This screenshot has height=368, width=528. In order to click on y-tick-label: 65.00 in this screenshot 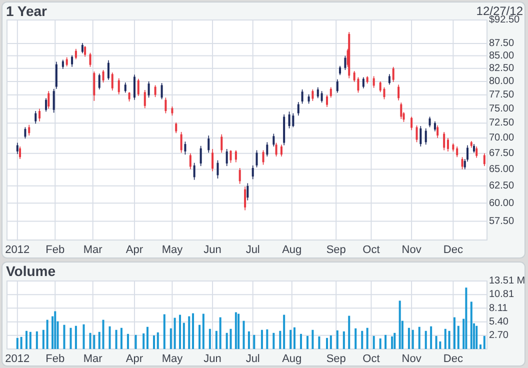, I will do `click(501, 169)`.